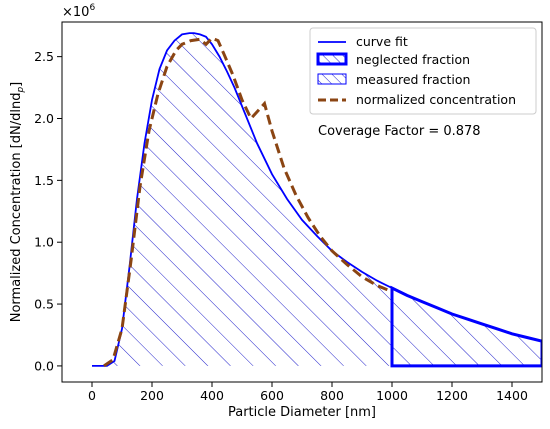 The width and height of the screenshot is (550, 429). Describe the element at coordinates (452, 395) in the screenshot. I see `x-tick-label: 1200` at that location.